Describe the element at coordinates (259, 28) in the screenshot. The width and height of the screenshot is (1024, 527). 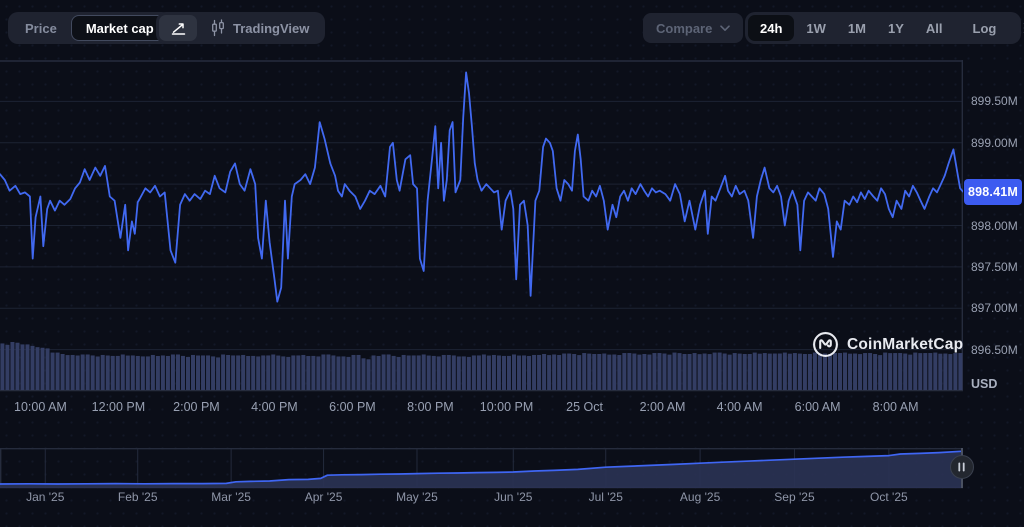
I see `tradingview-button: TradingView` at that location.